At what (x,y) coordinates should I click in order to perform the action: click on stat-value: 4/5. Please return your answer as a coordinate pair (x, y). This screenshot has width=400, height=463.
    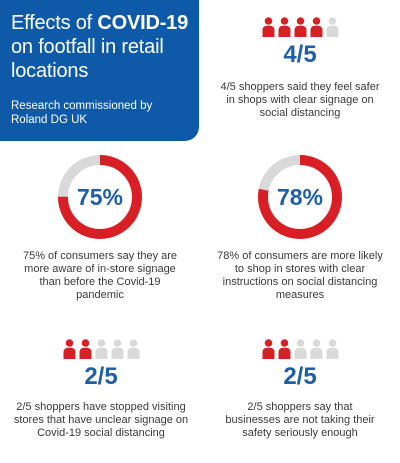
    Looking at the image, I should click on (300, 54).